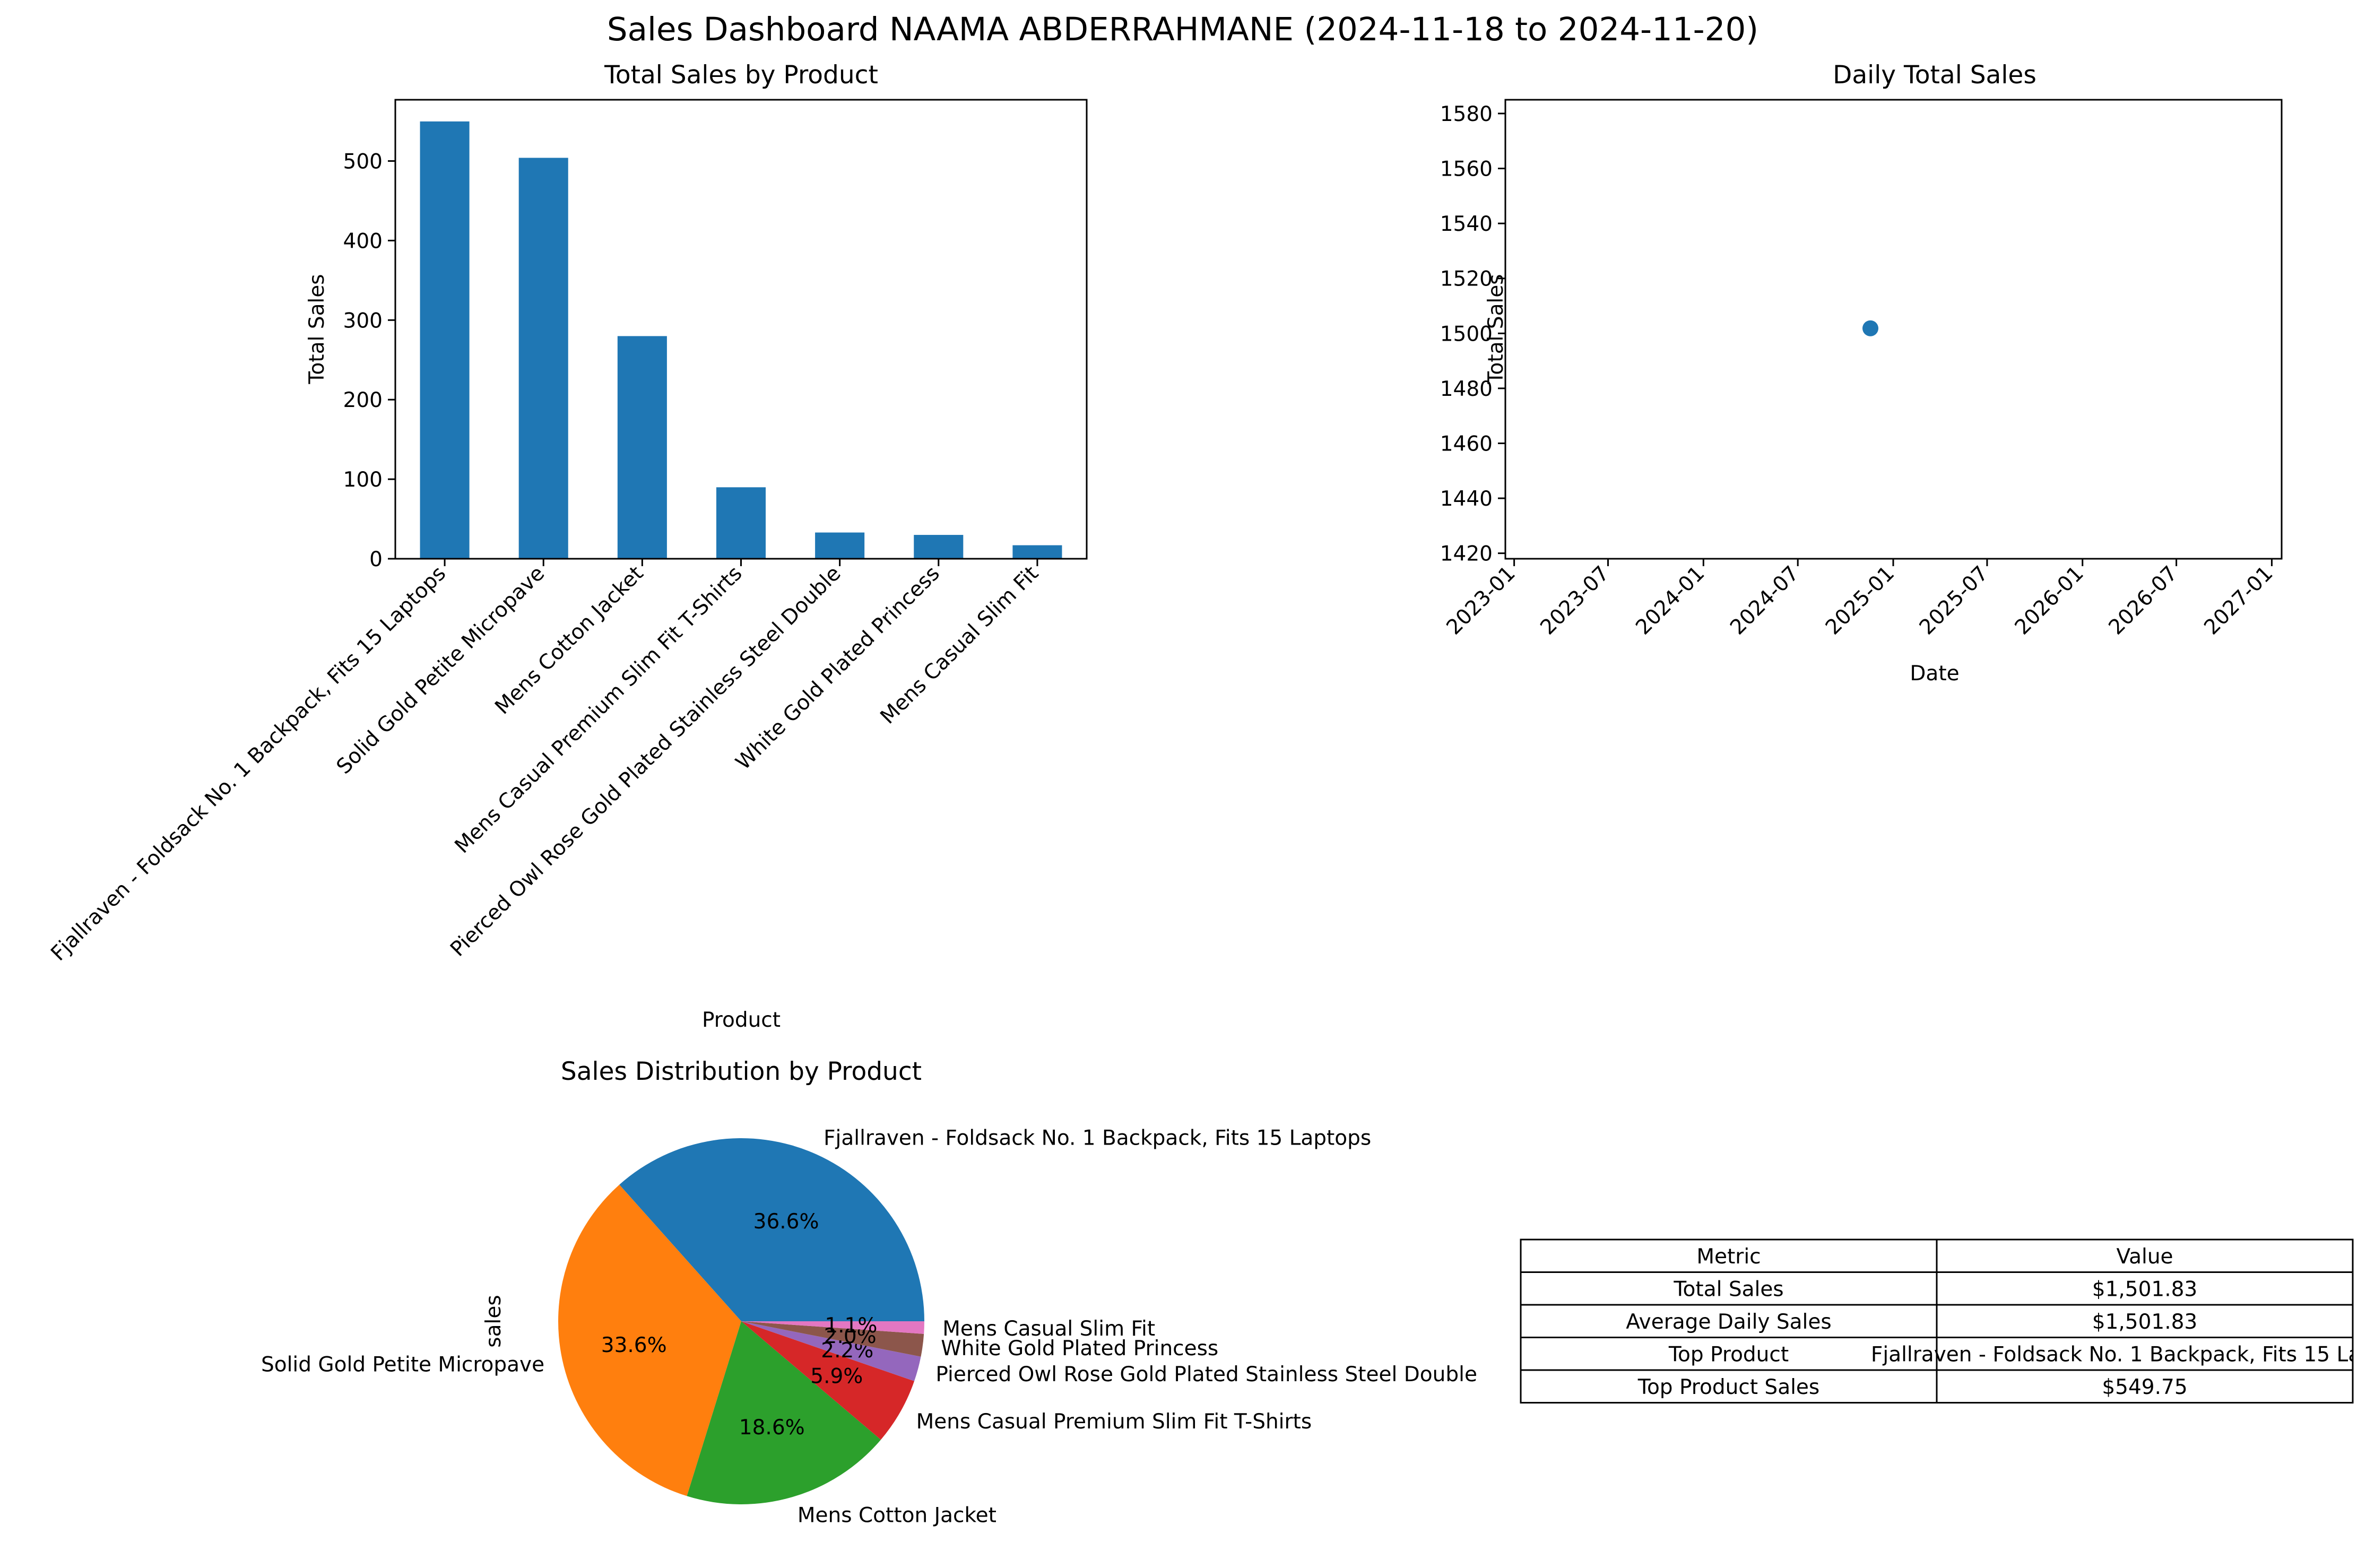 The width and height of the screenshot is (2366, 1568). Describe the element at coordinates (1575, 600) in the screenshot. I see `x-tick-label: 2023-07` at that location.